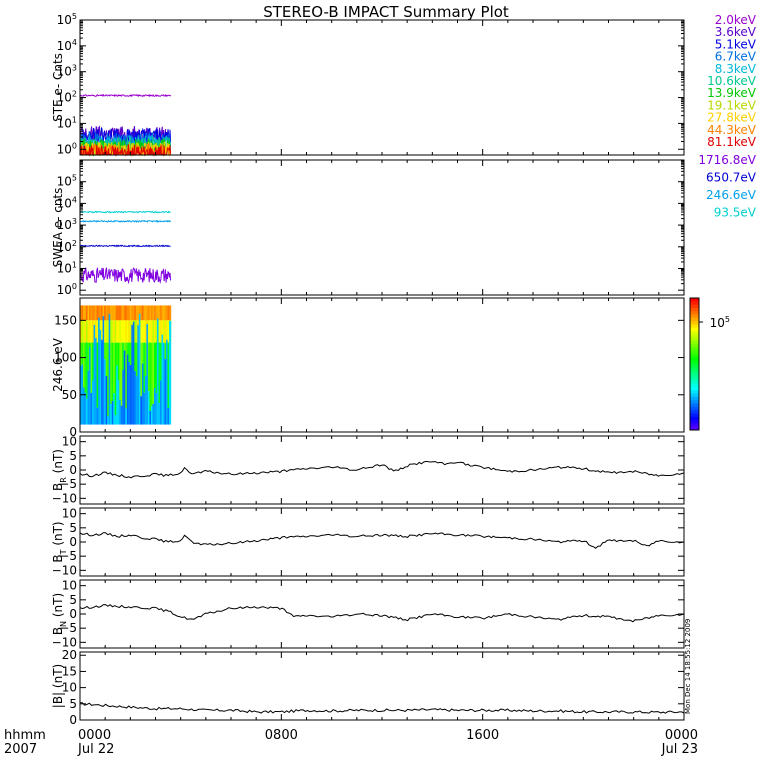 The image size is (780, 780). What do you see at coordinates (125, 221) in the screenshot?
I see `series-line` at bounding box center [125, 221].